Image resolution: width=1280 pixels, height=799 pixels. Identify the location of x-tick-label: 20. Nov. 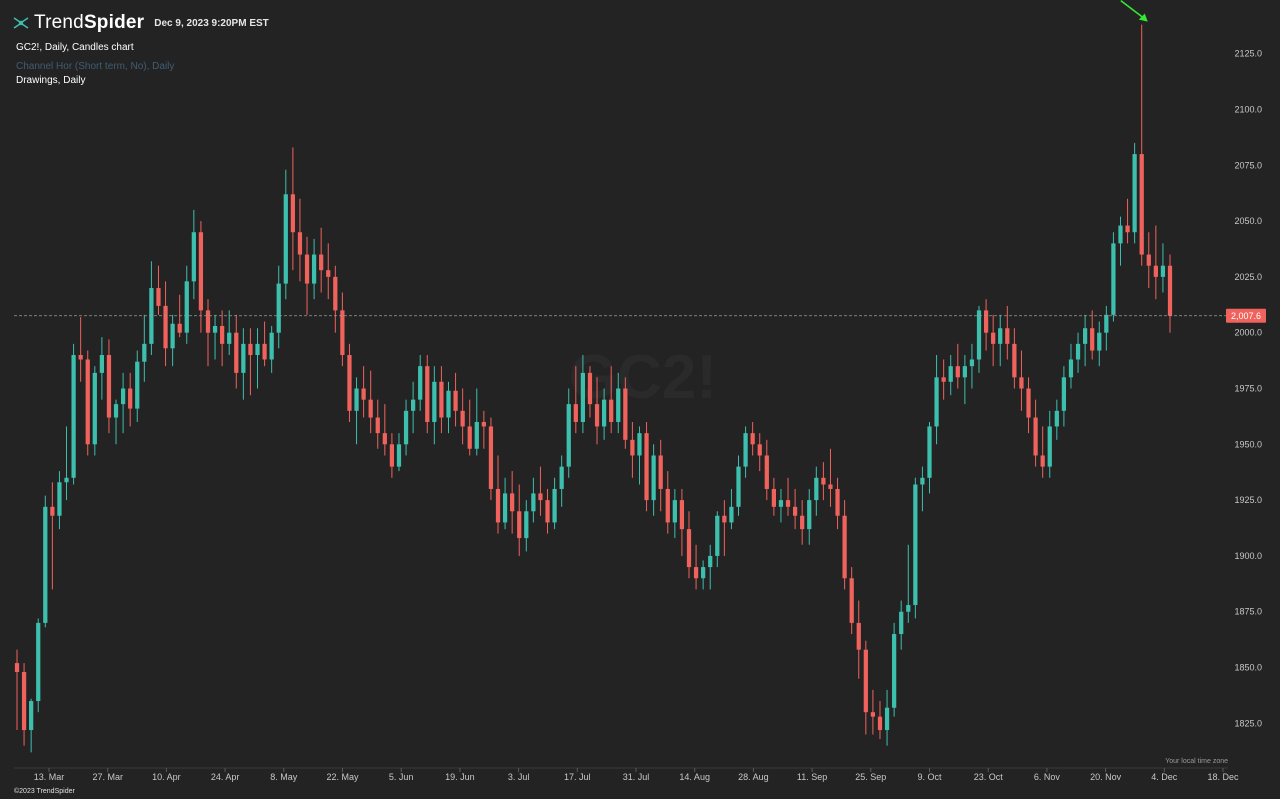
(1106, 777).